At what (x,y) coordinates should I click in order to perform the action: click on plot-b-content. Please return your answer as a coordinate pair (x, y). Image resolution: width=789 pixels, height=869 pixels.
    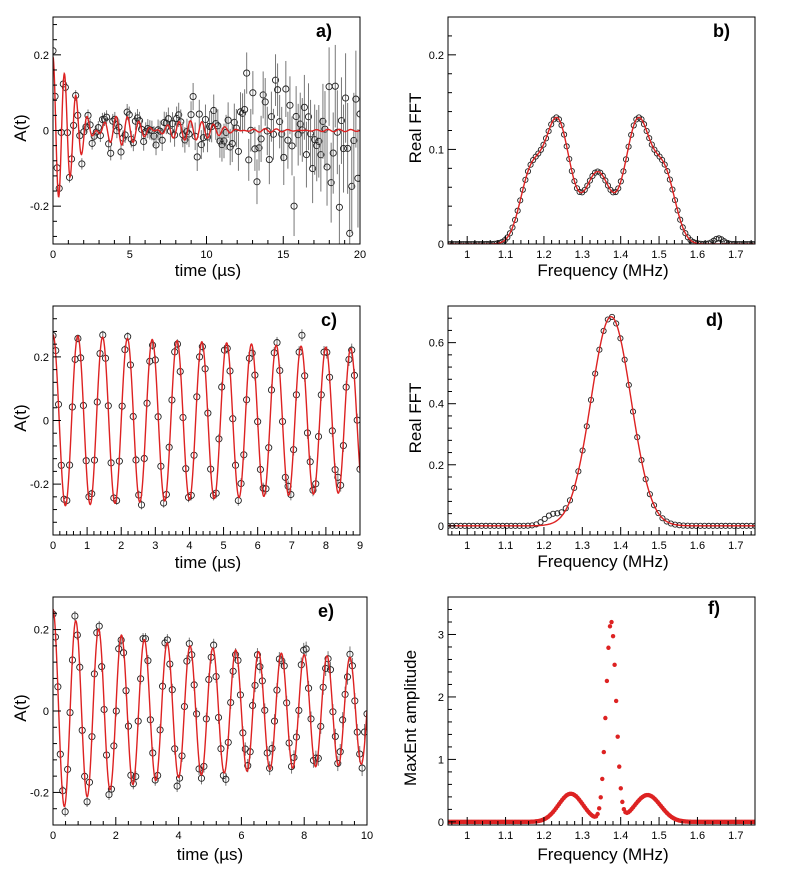
    Looking at the image, I should click on (601, 179).